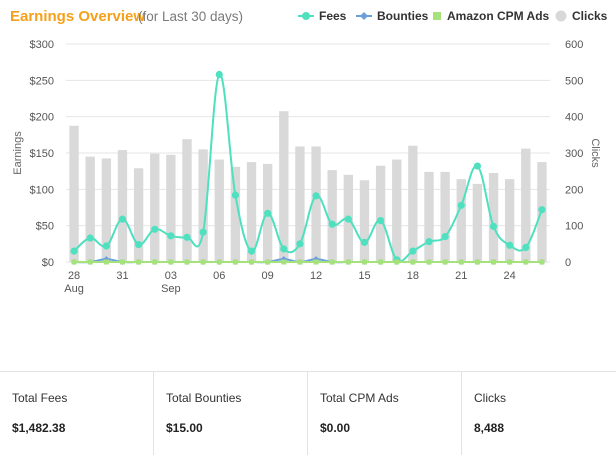  I want to click on y-tick-label-left: $150, so click(42, 154).